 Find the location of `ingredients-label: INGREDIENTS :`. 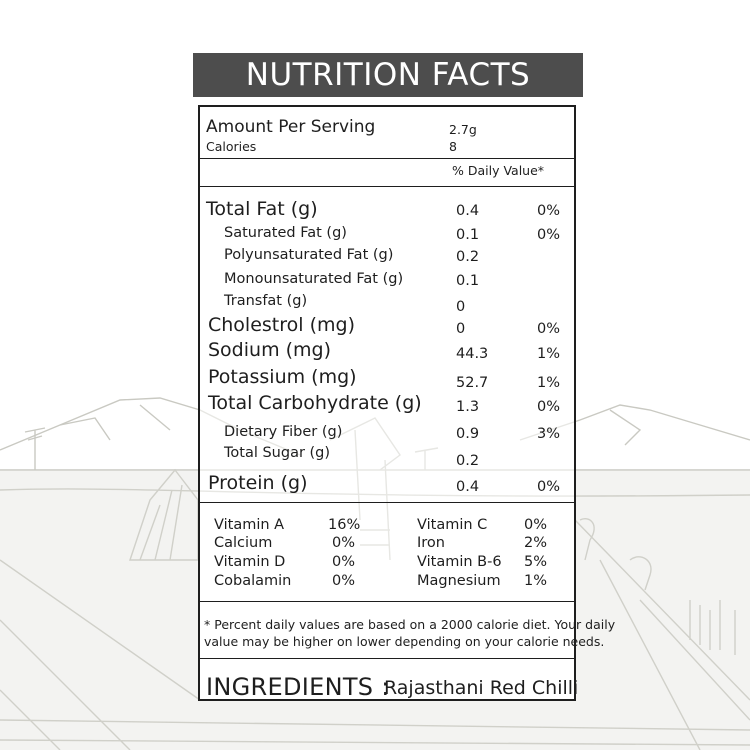

ingredients-label: INGREDIENTS : is located at coordinates (298, 687).